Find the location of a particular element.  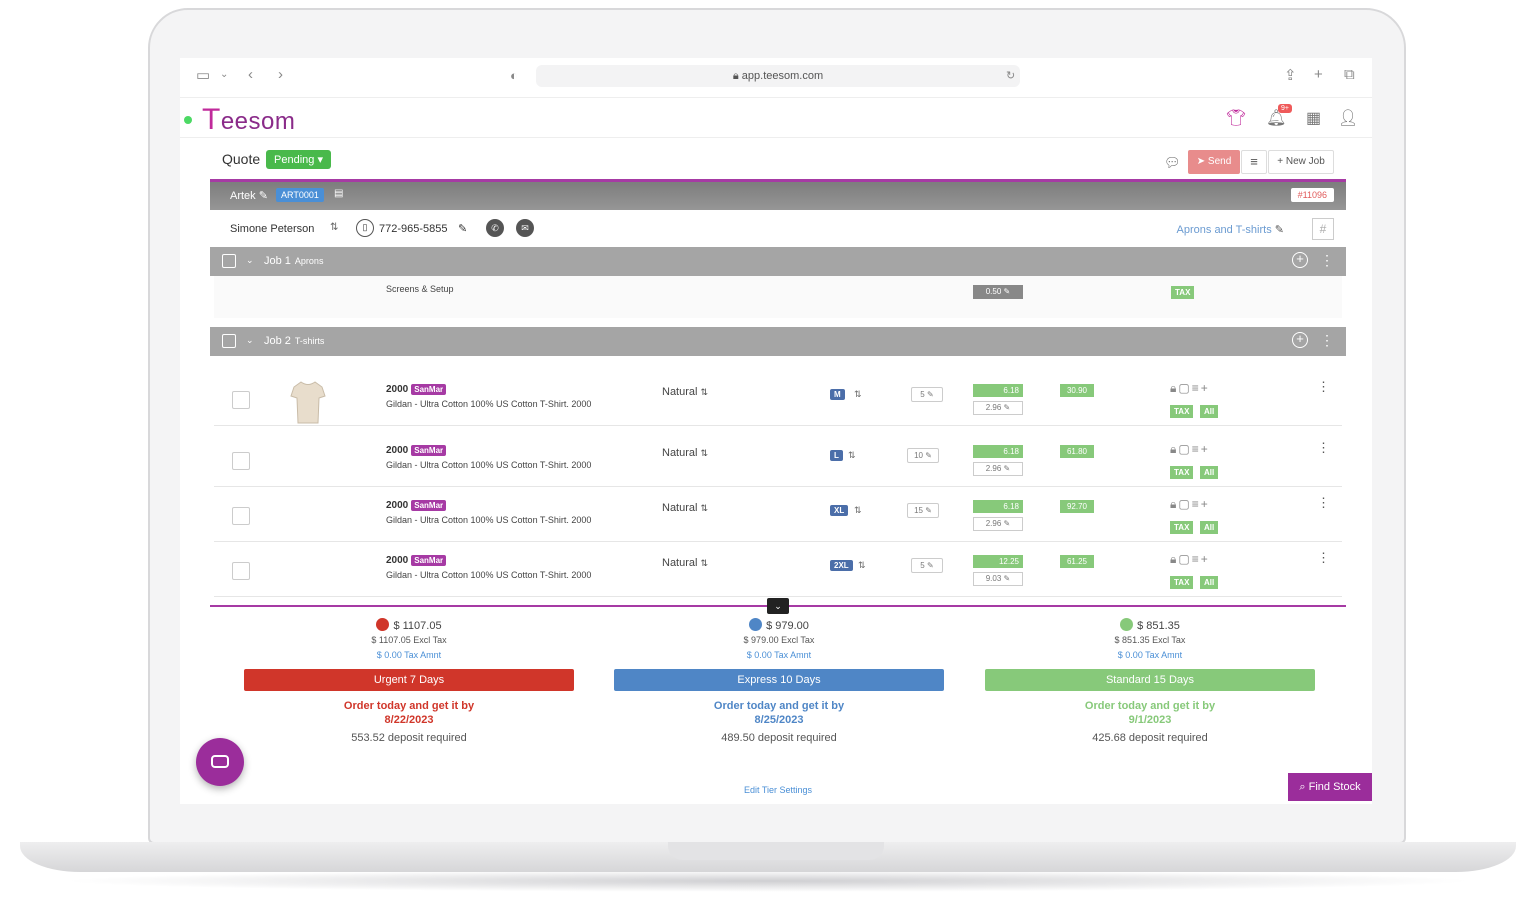

tier-button-express: Express 10 Days is located at coordinates (779, 680).